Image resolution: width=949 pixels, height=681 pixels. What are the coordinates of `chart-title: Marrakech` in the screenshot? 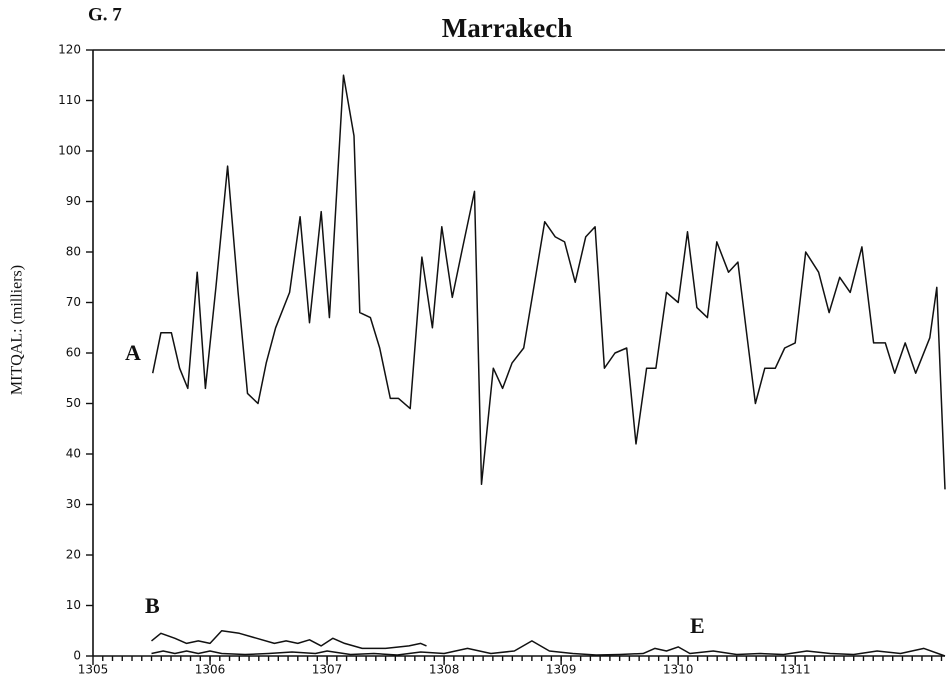 It's located at (507, 28).